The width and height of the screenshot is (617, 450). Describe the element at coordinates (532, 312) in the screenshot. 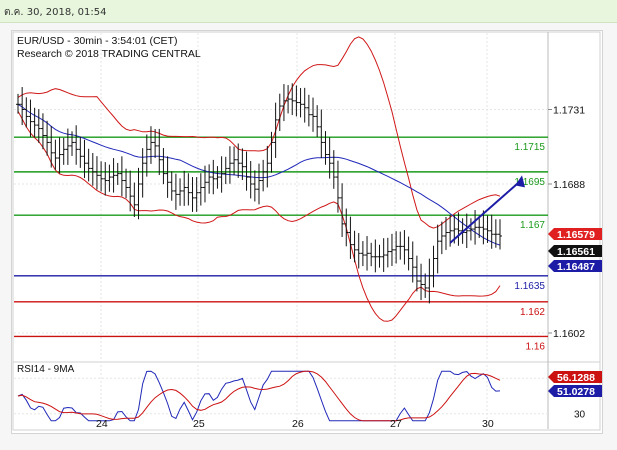

I see `level-label: 1.162` at that location.